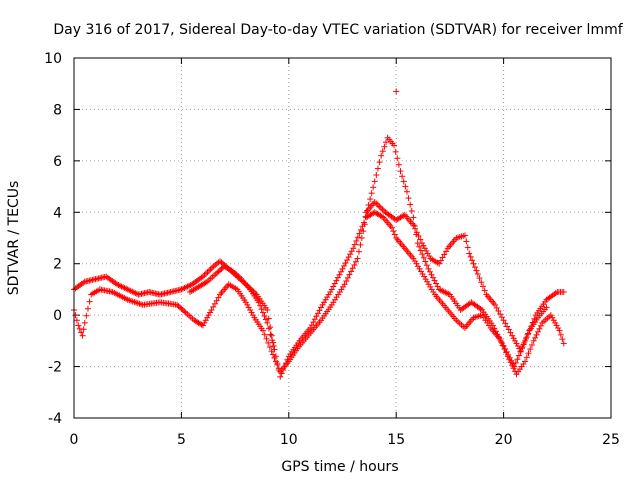  I want to click on y-tick-label: 2, so click(57, 265).